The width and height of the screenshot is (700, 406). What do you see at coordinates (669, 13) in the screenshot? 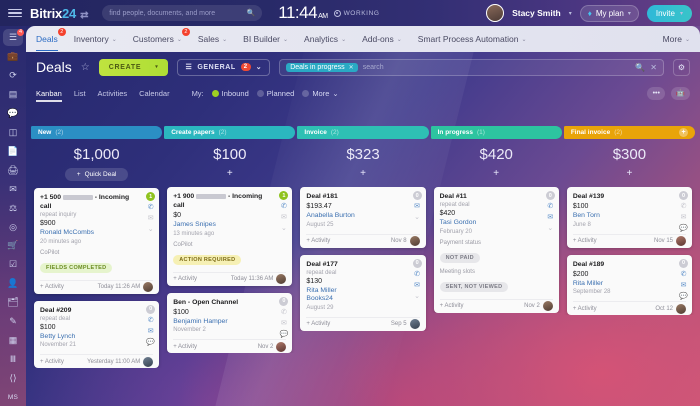
I see `invite-button: Invite ▾` at bounding box center [669, 13].